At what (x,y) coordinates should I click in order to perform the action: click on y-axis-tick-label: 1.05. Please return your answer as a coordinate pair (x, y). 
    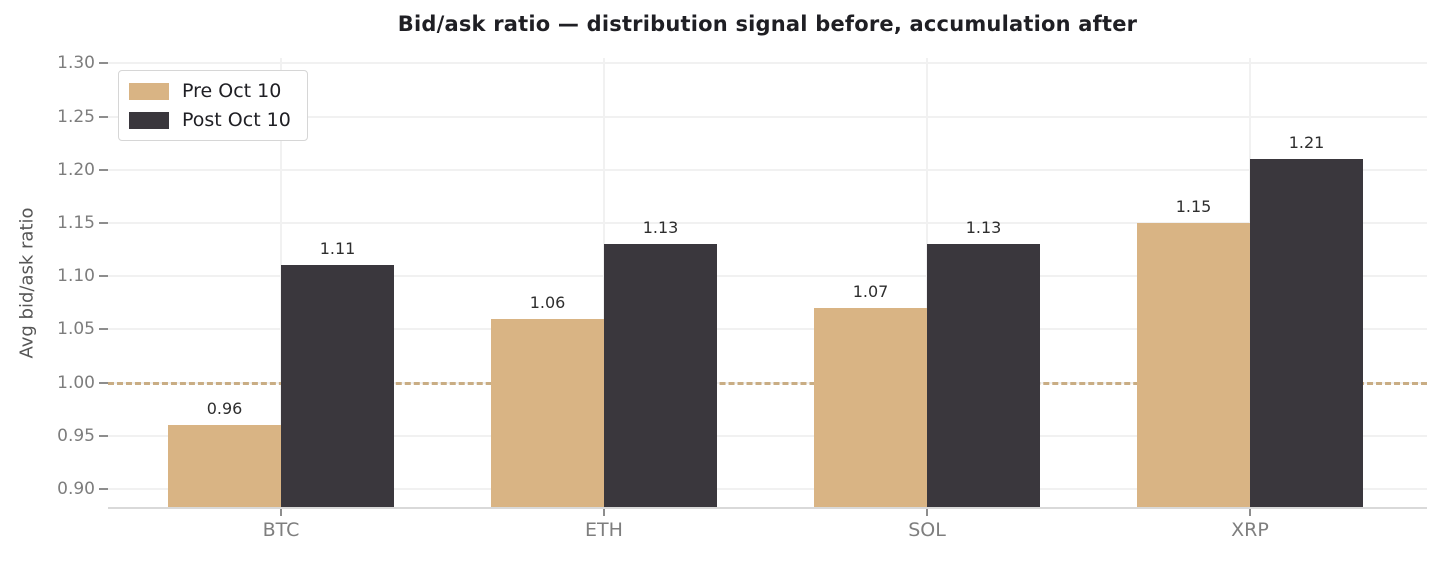
    Looking at the image, I should click on (76, 329).